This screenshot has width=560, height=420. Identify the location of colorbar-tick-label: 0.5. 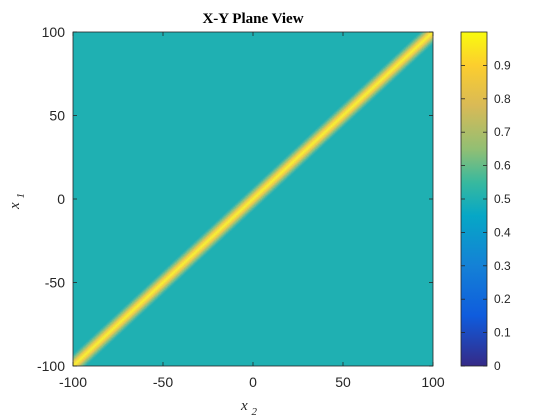
(502, 199).